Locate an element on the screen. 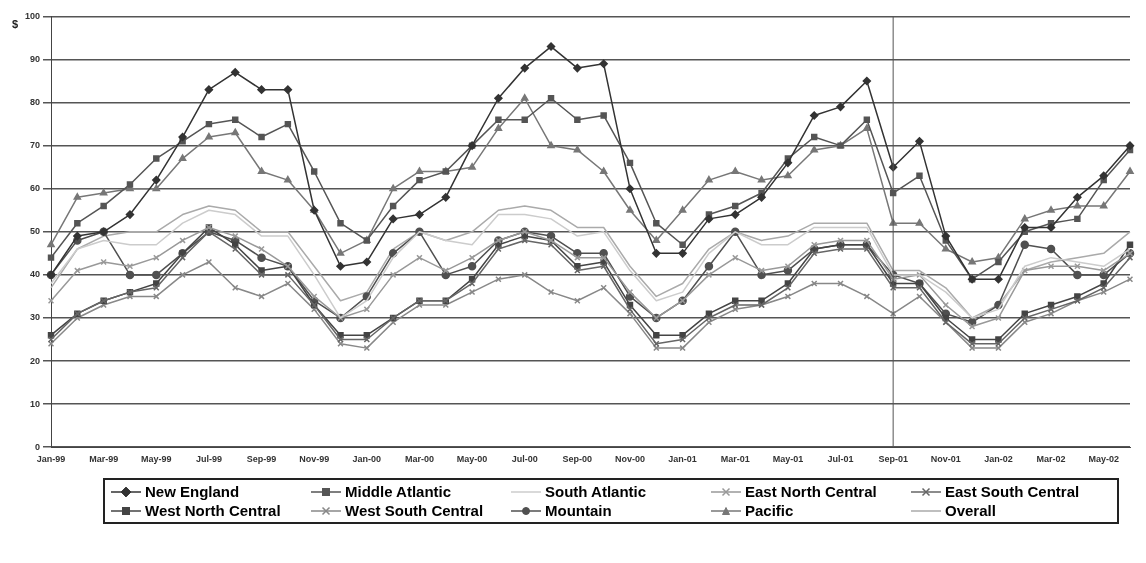 The height and width of the screenshot is (563, 1146). x-tick-label: May-02 is located at coordinates (1103, 459).